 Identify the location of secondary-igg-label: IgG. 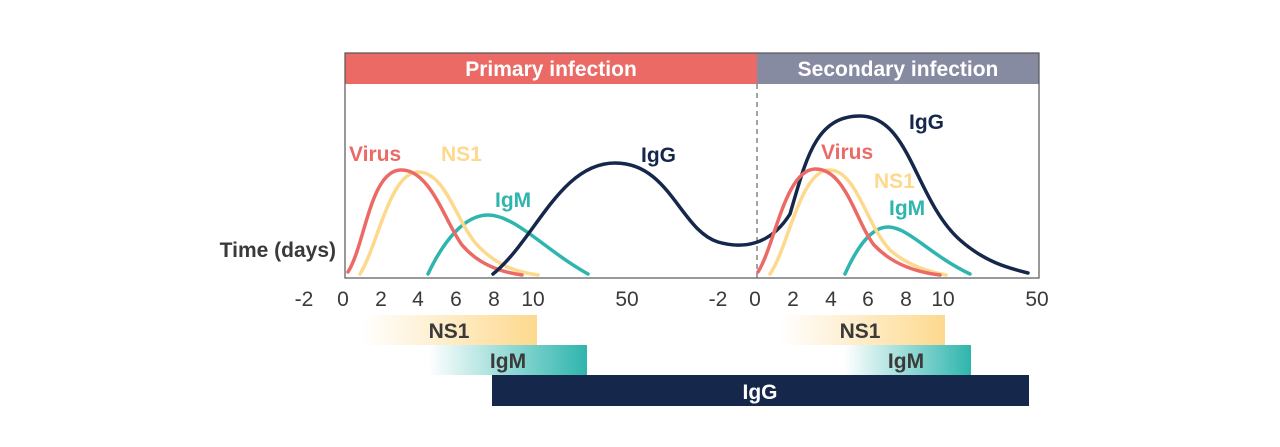
(926, 122).